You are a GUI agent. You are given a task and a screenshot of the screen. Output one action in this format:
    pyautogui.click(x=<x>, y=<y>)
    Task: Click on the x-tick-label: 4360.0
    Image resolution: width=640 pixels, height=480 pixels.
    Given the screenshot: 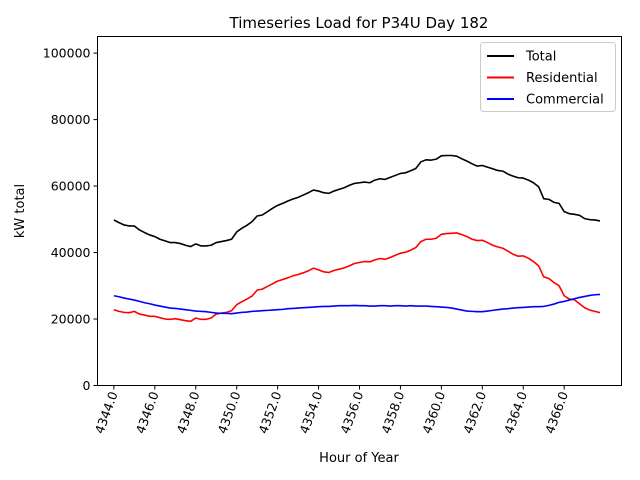 What is the action you would take?
    pyautogui.click(x=433, y=412)
    